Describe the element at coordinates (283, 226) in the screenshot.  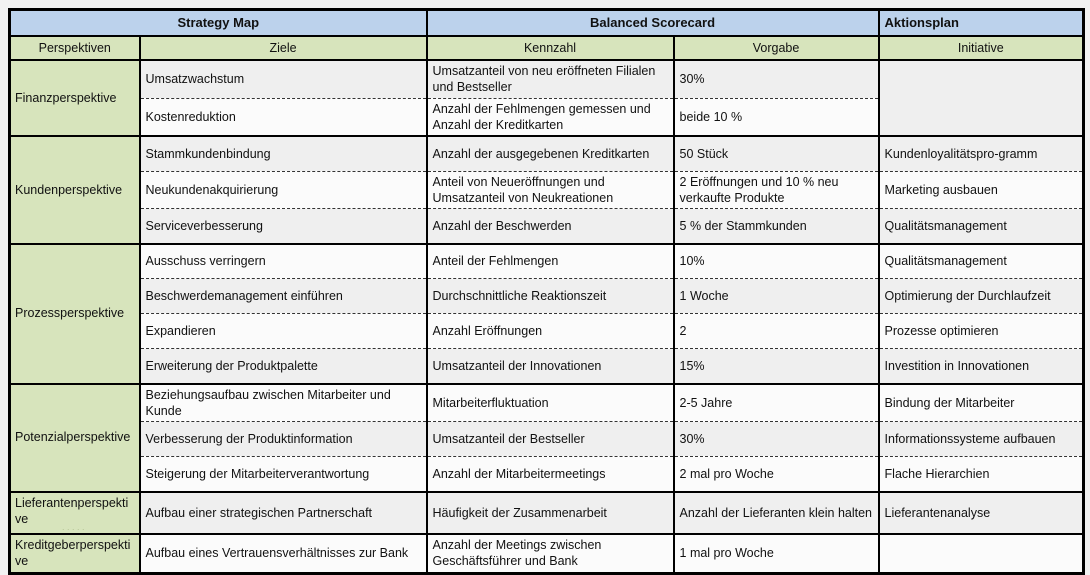
I see `goal-cell: Serviceverbesserung` at that location.